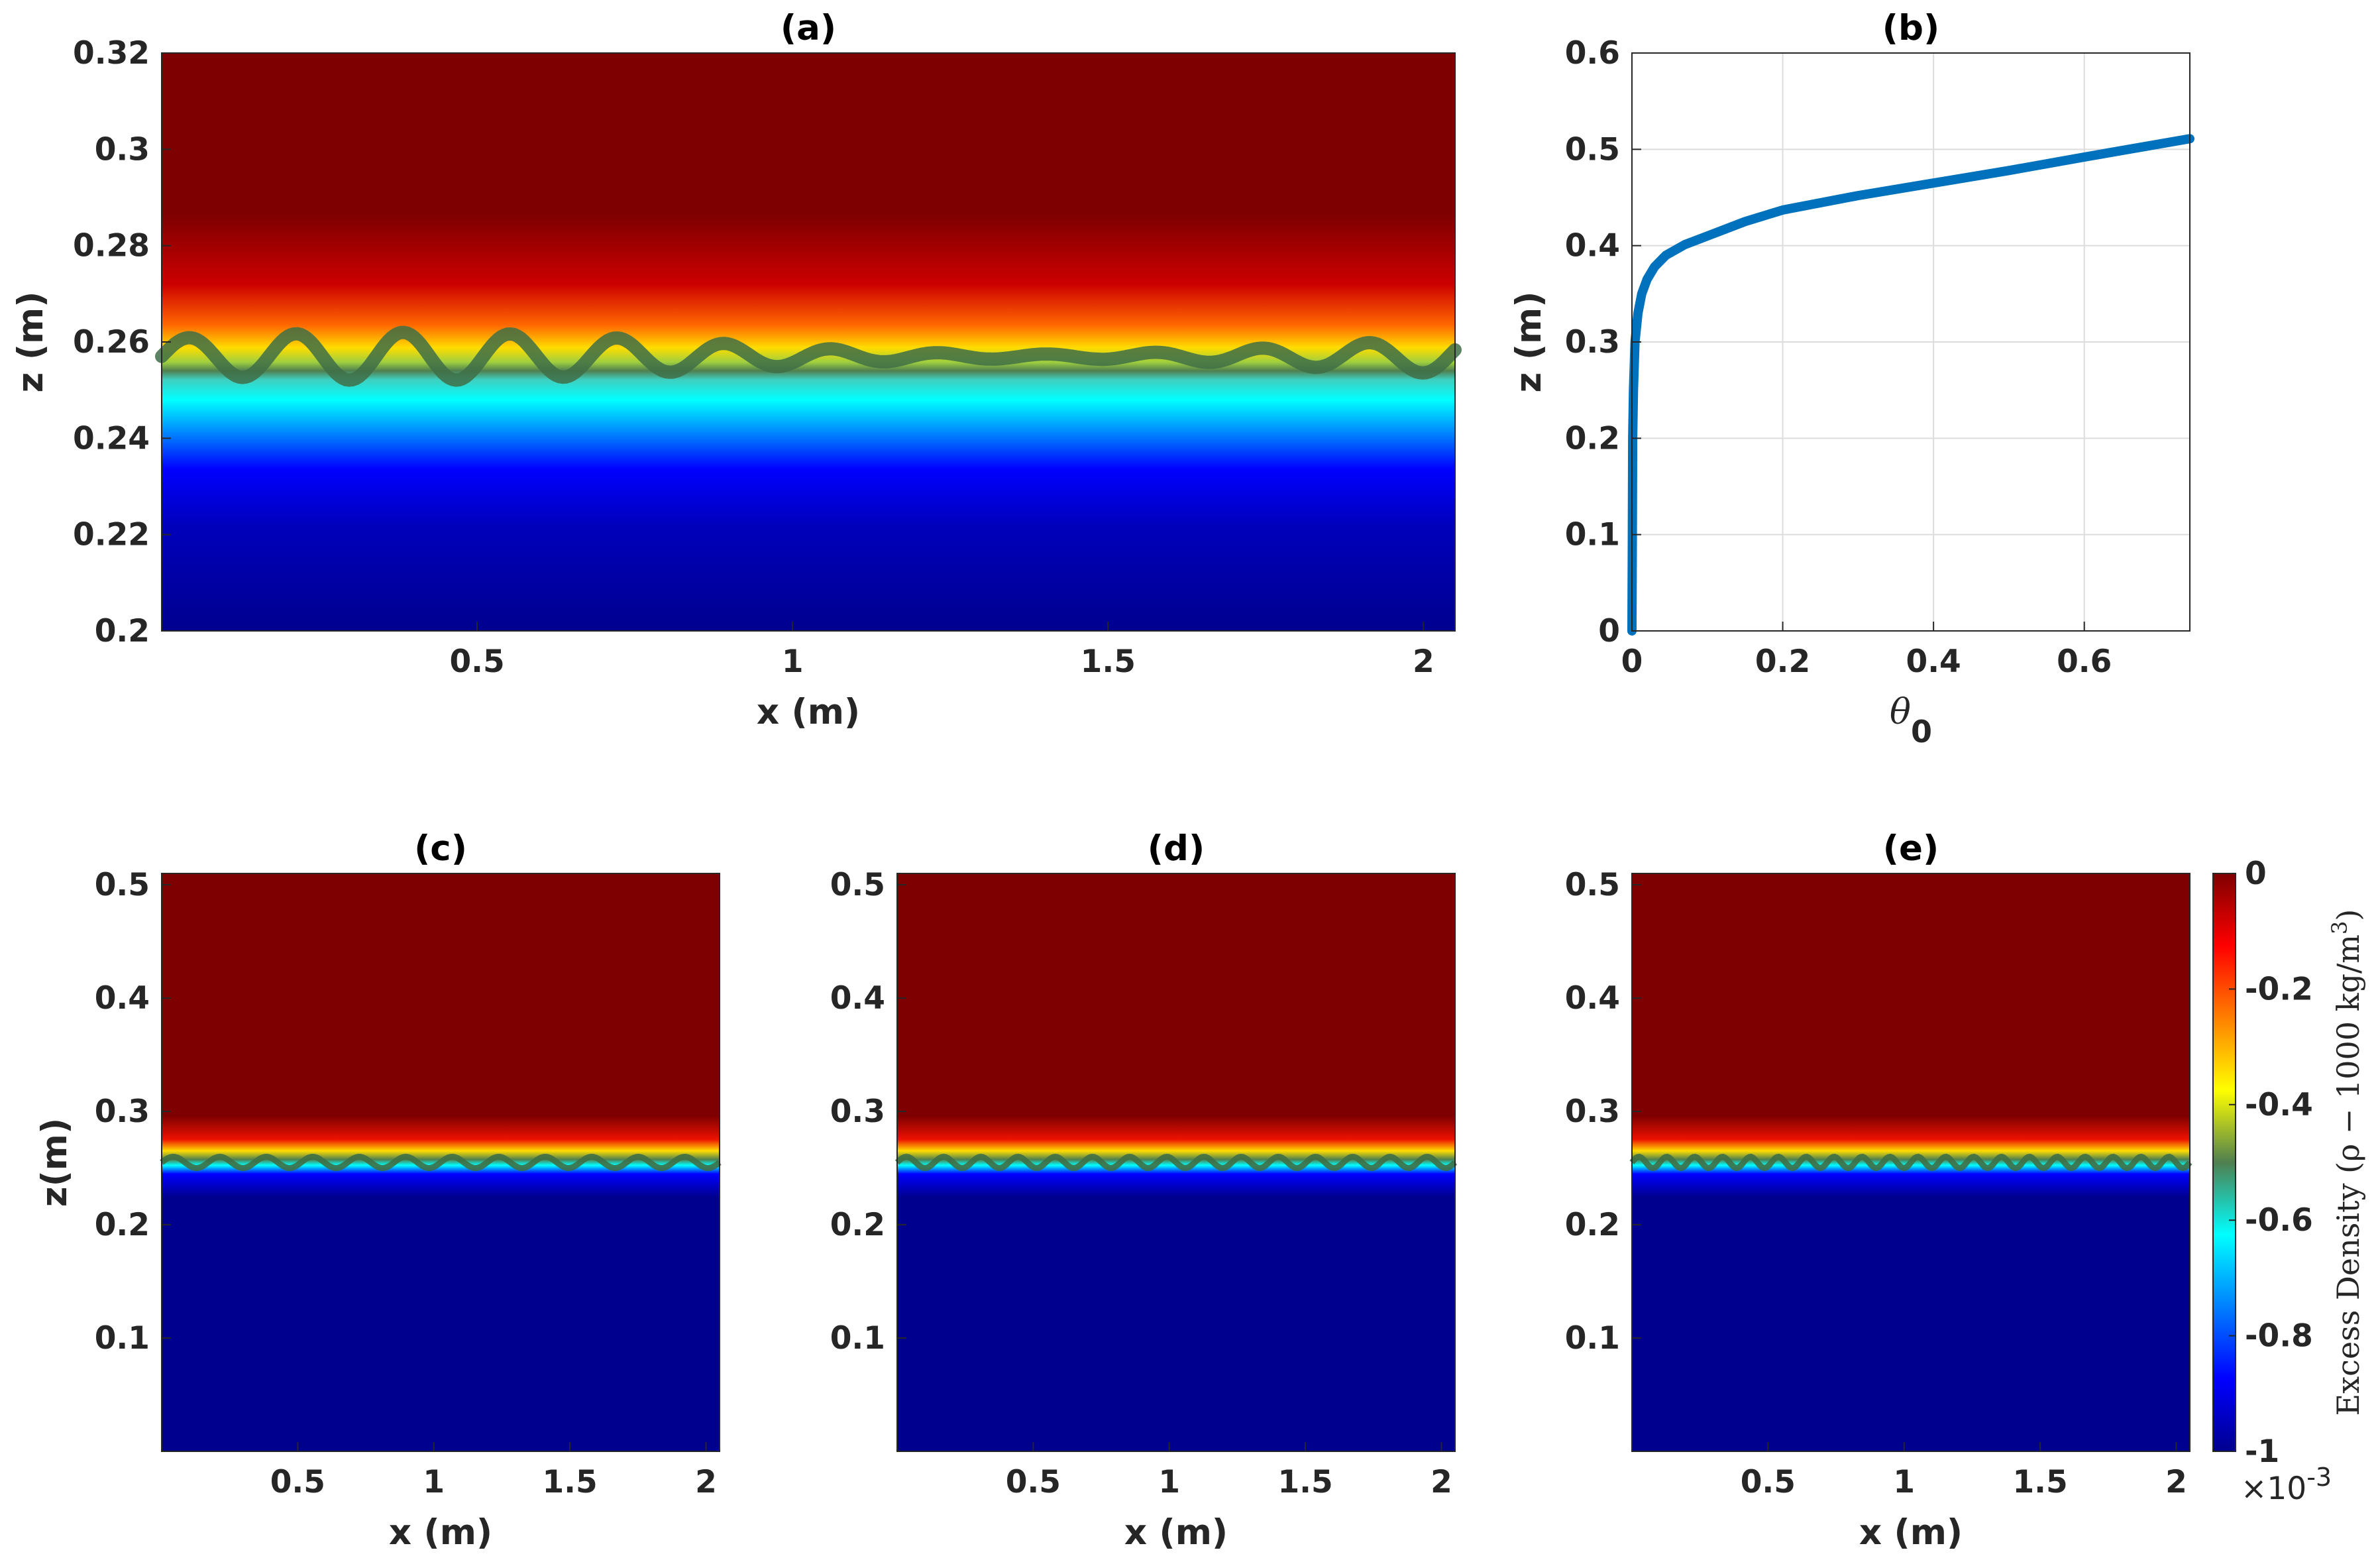 This screenshot has height=1566, width=2380. What do you see at coordinates (1782, 661) in the screenshot?
I see `x-tick-label: 0.2` at bounding box center [1782, 661].